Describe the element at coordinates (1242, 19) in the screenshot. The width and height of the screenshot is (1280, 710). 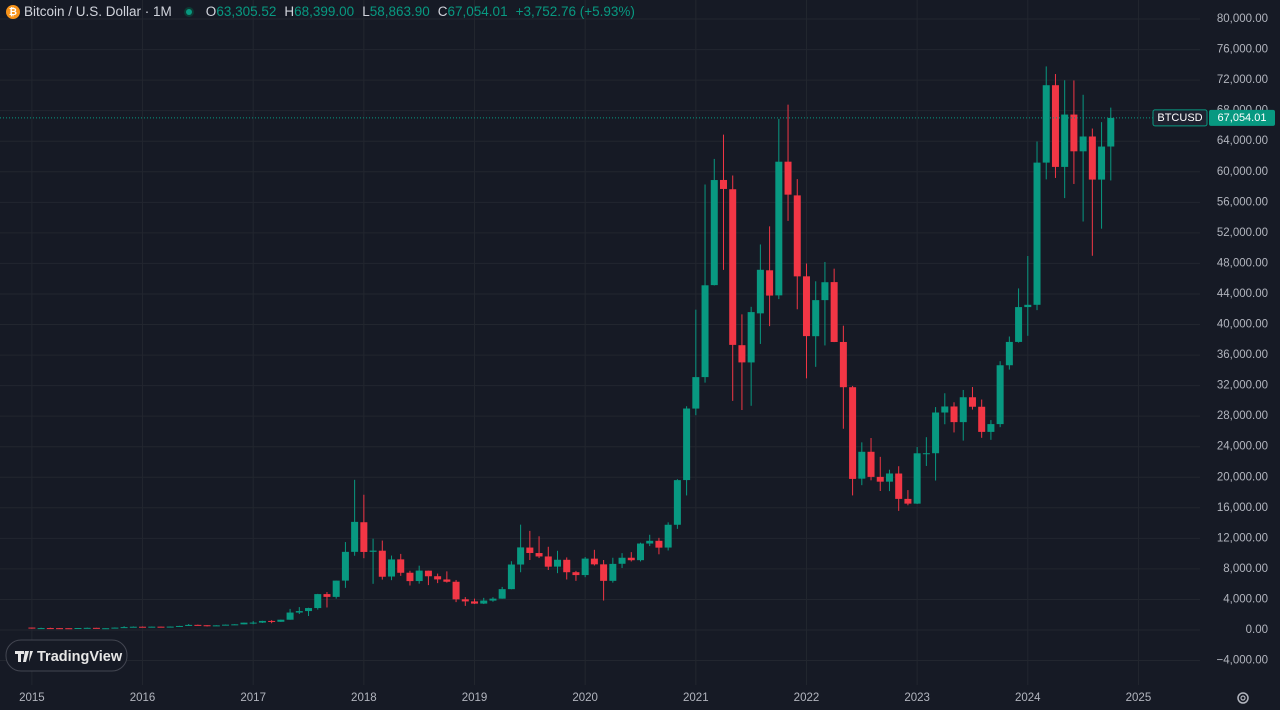
I see `y-tick-label: 80,000.00` at that location.